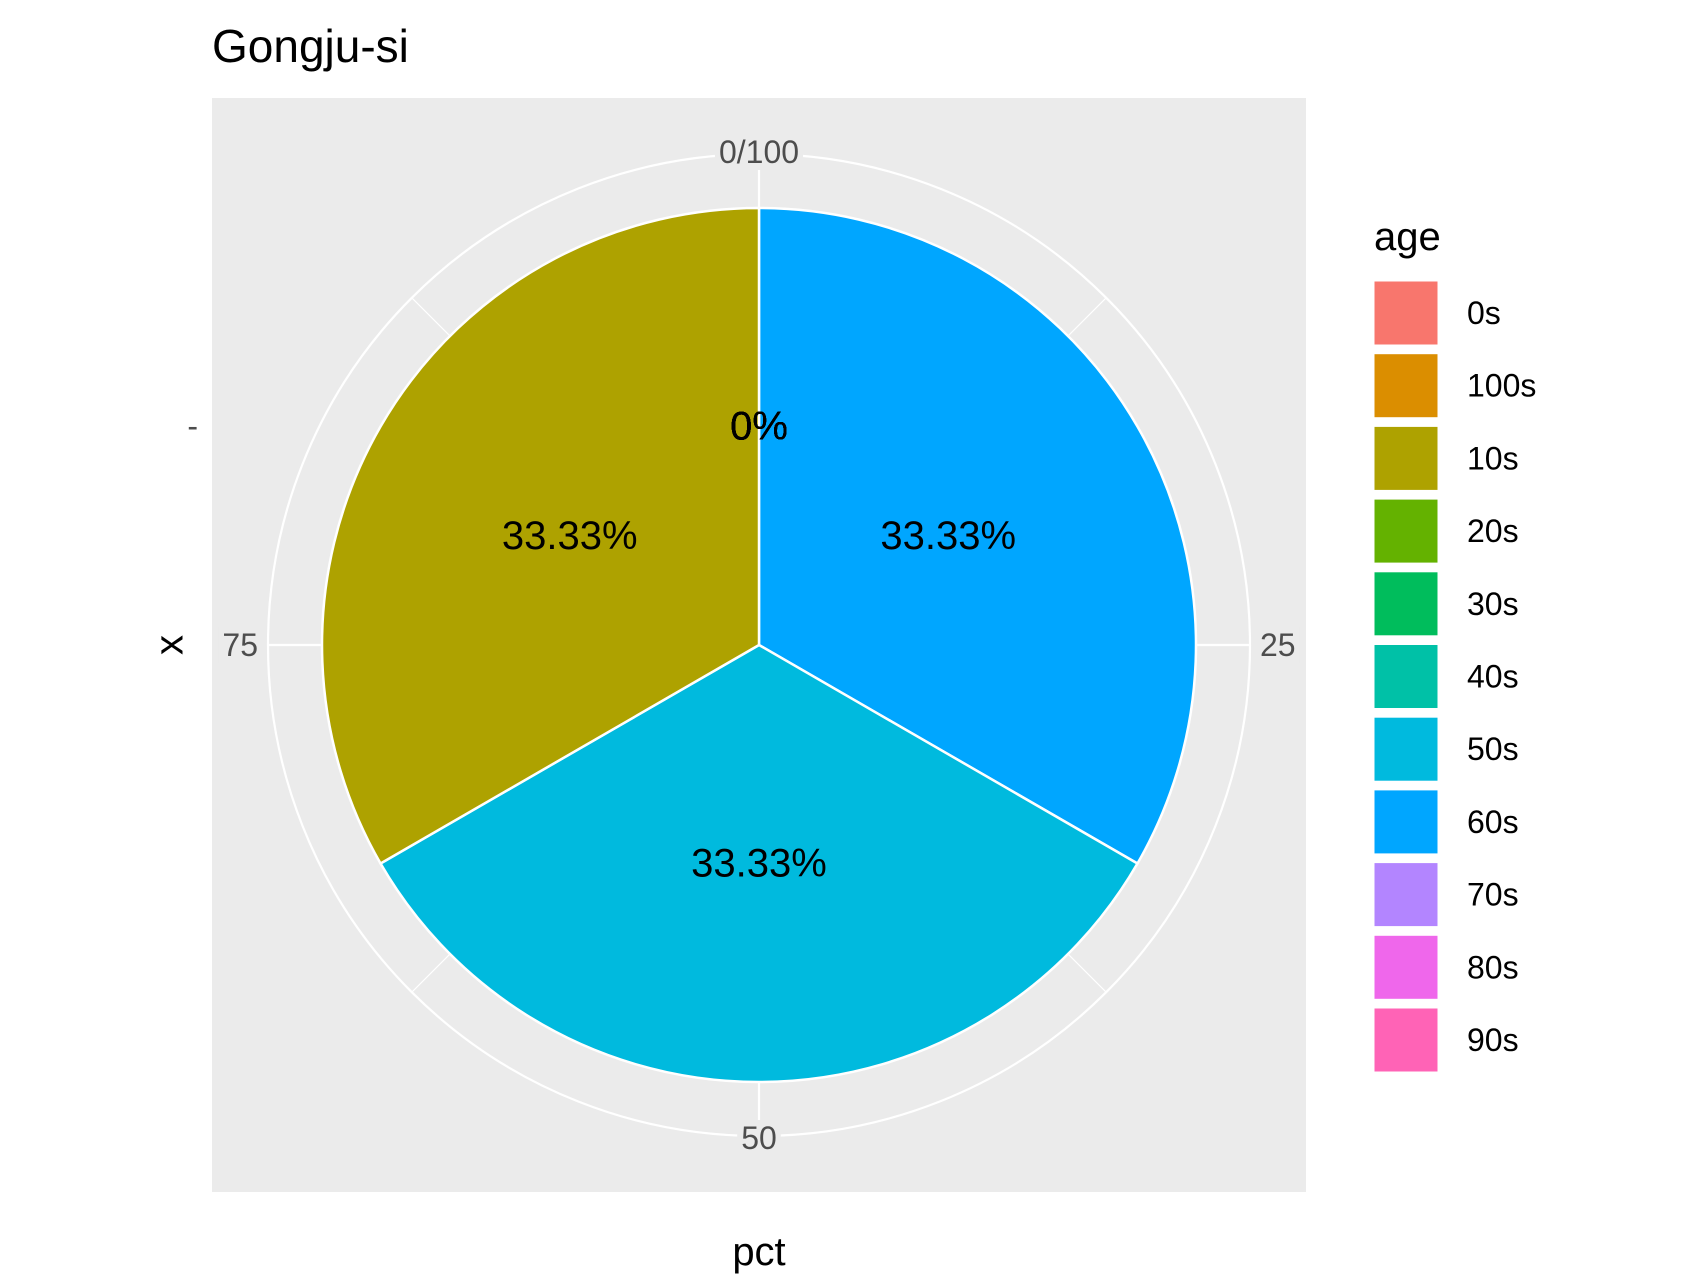 Image resolution: width=1693 pixels, height=1284 pixels. Describe the element at coordinates (1493, 822) in the screenshot. I see `legend-label-60s: 60s` at that location.